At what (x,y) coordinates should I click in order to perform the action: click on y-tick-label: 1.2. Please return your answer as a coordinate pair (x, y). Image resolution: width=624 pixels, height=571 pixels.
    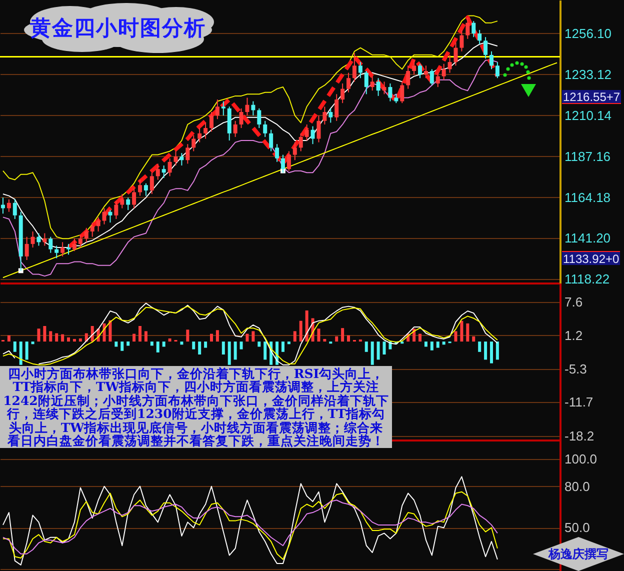
    Looking at the image, I should click on (573, 335).